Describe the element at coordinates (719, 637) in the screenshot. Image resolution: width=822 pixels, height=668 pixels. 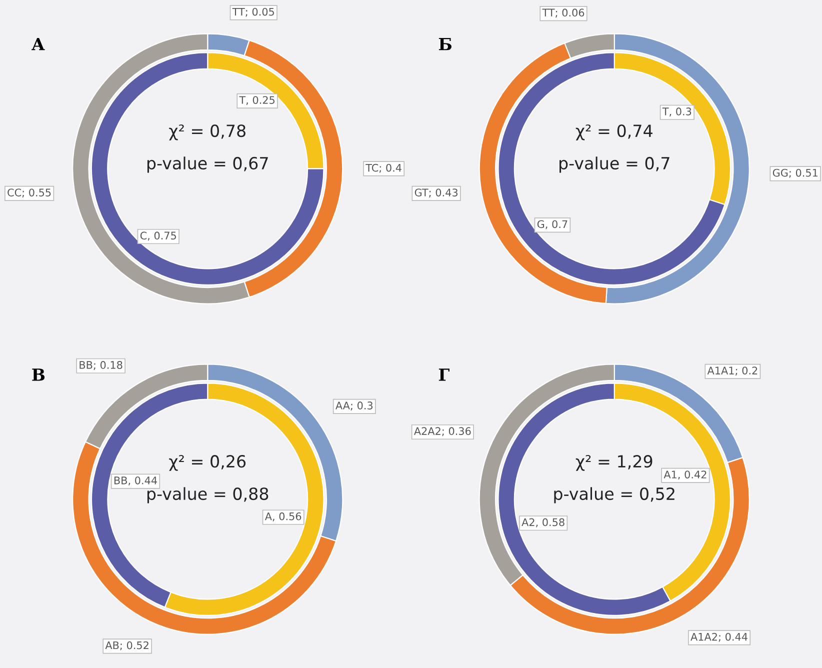
I see `data-label: A1A2; 0.44` at that location.